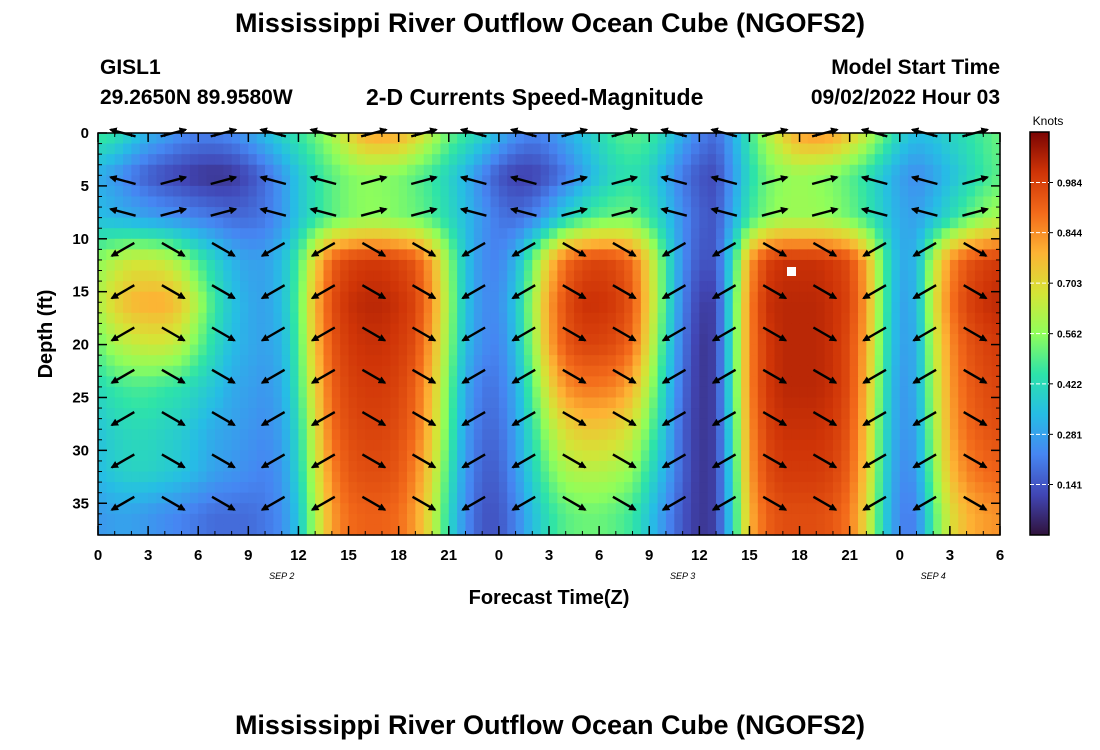  What do you see at coordinates (196, 97) in the screenshot?
I see `station-location: 29.2650N 89.9580W` at bounding box center [196, 97].